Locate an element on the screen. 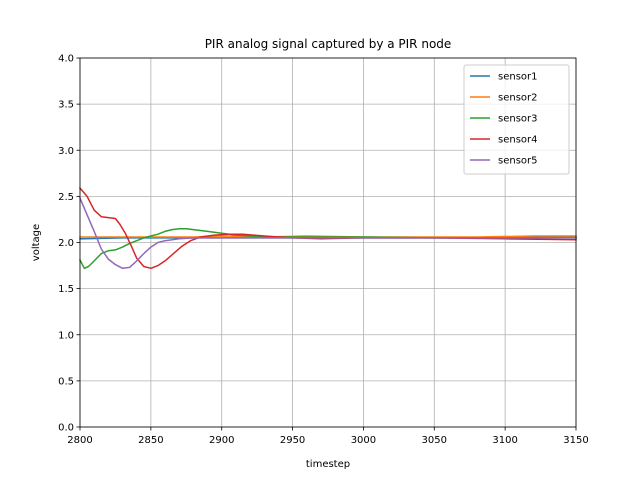 The width and height of the screenshot is (640, 480). x-tick-label: 2900 is located at coordinates (221, 440).